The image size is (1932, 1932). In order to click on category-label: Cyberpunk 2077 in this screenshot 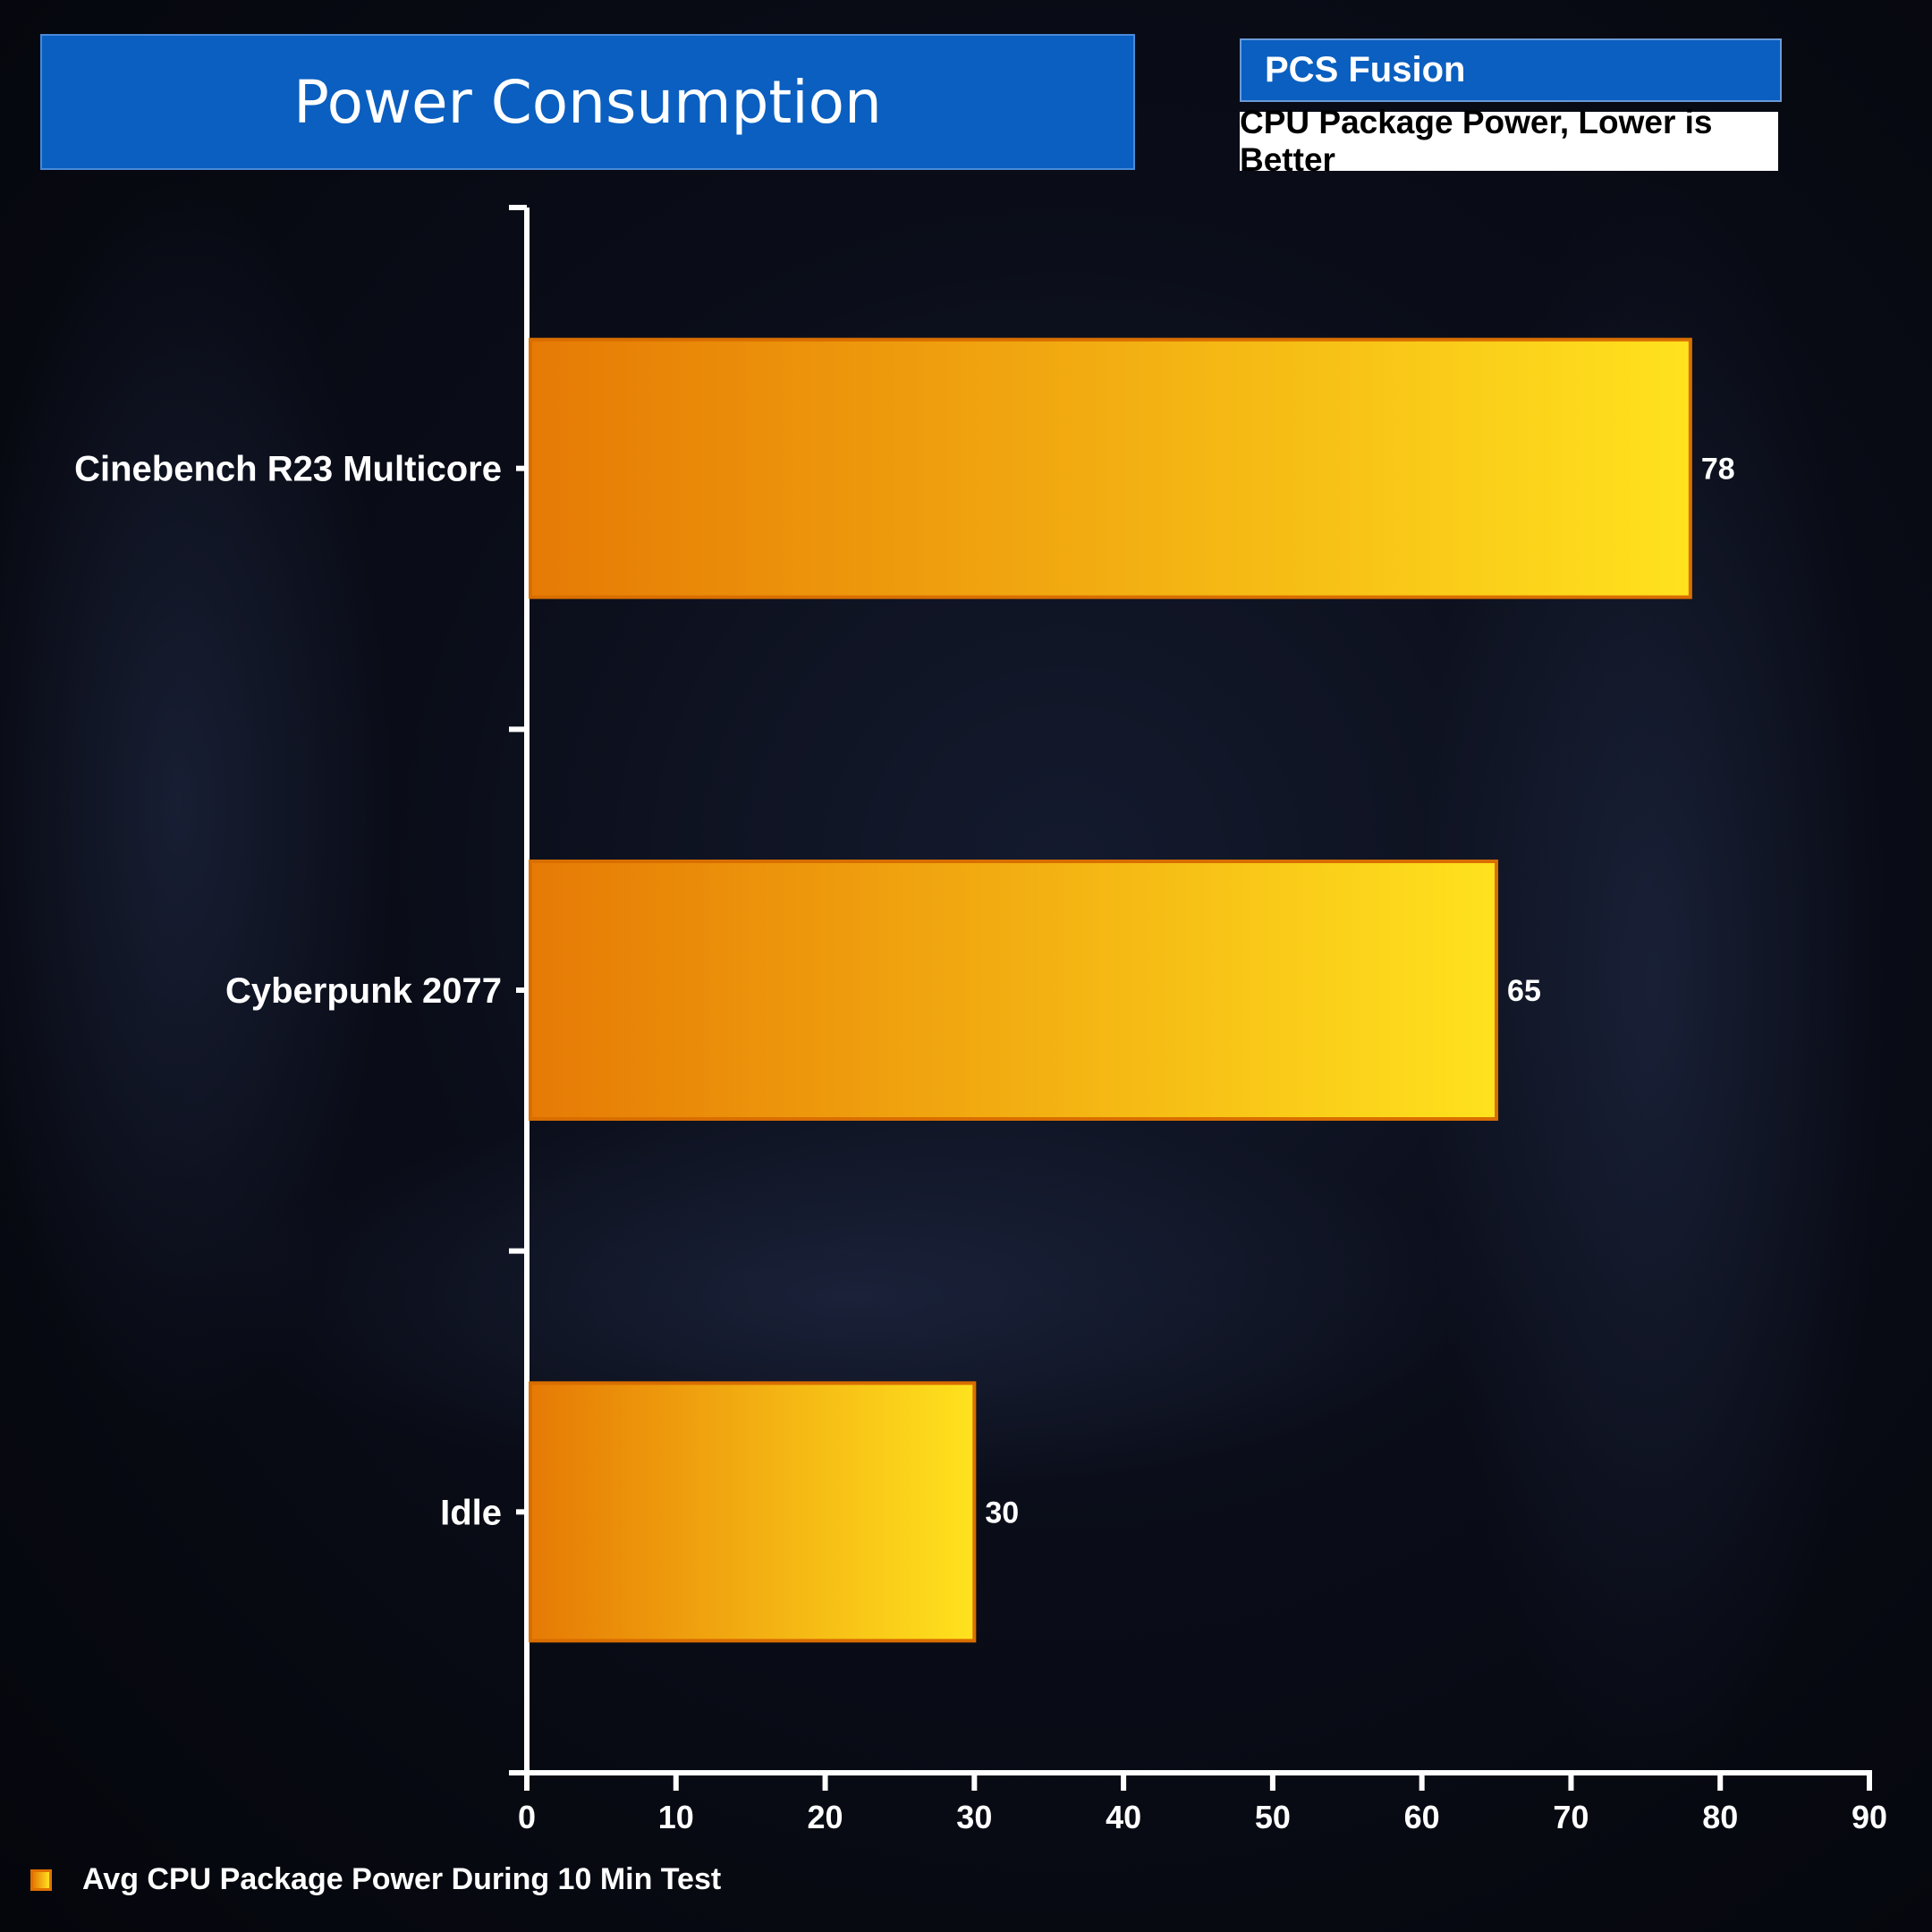, I will do `click(363, 991)`.